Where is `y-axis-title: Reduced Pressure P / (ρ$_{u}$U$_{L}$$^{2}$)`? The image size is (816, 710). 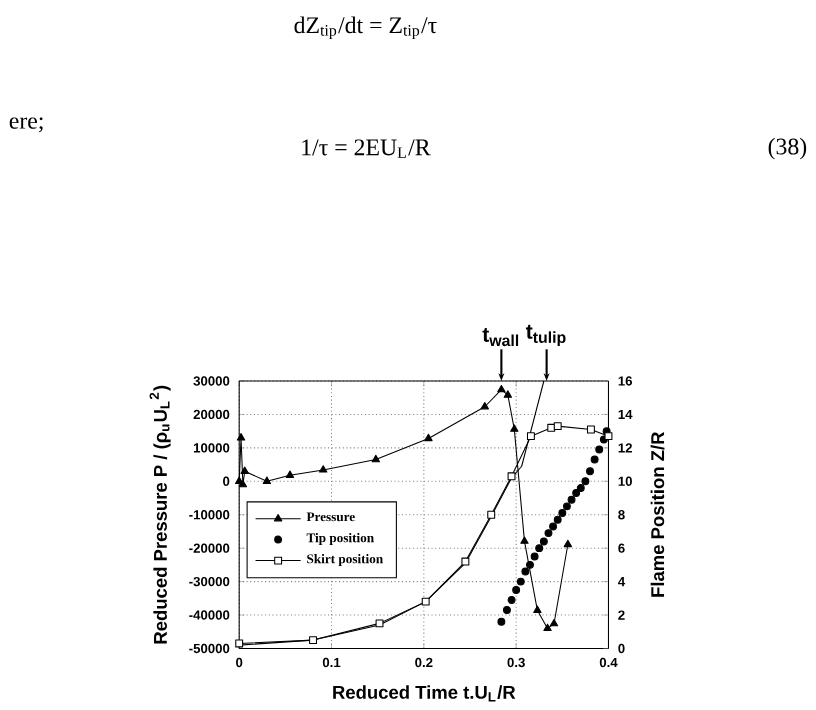
y-axis-title: Reduced Pressure P / (ρ$_{u}$U$_{L}$$^{2}$) is located at coordinates (160, 514).